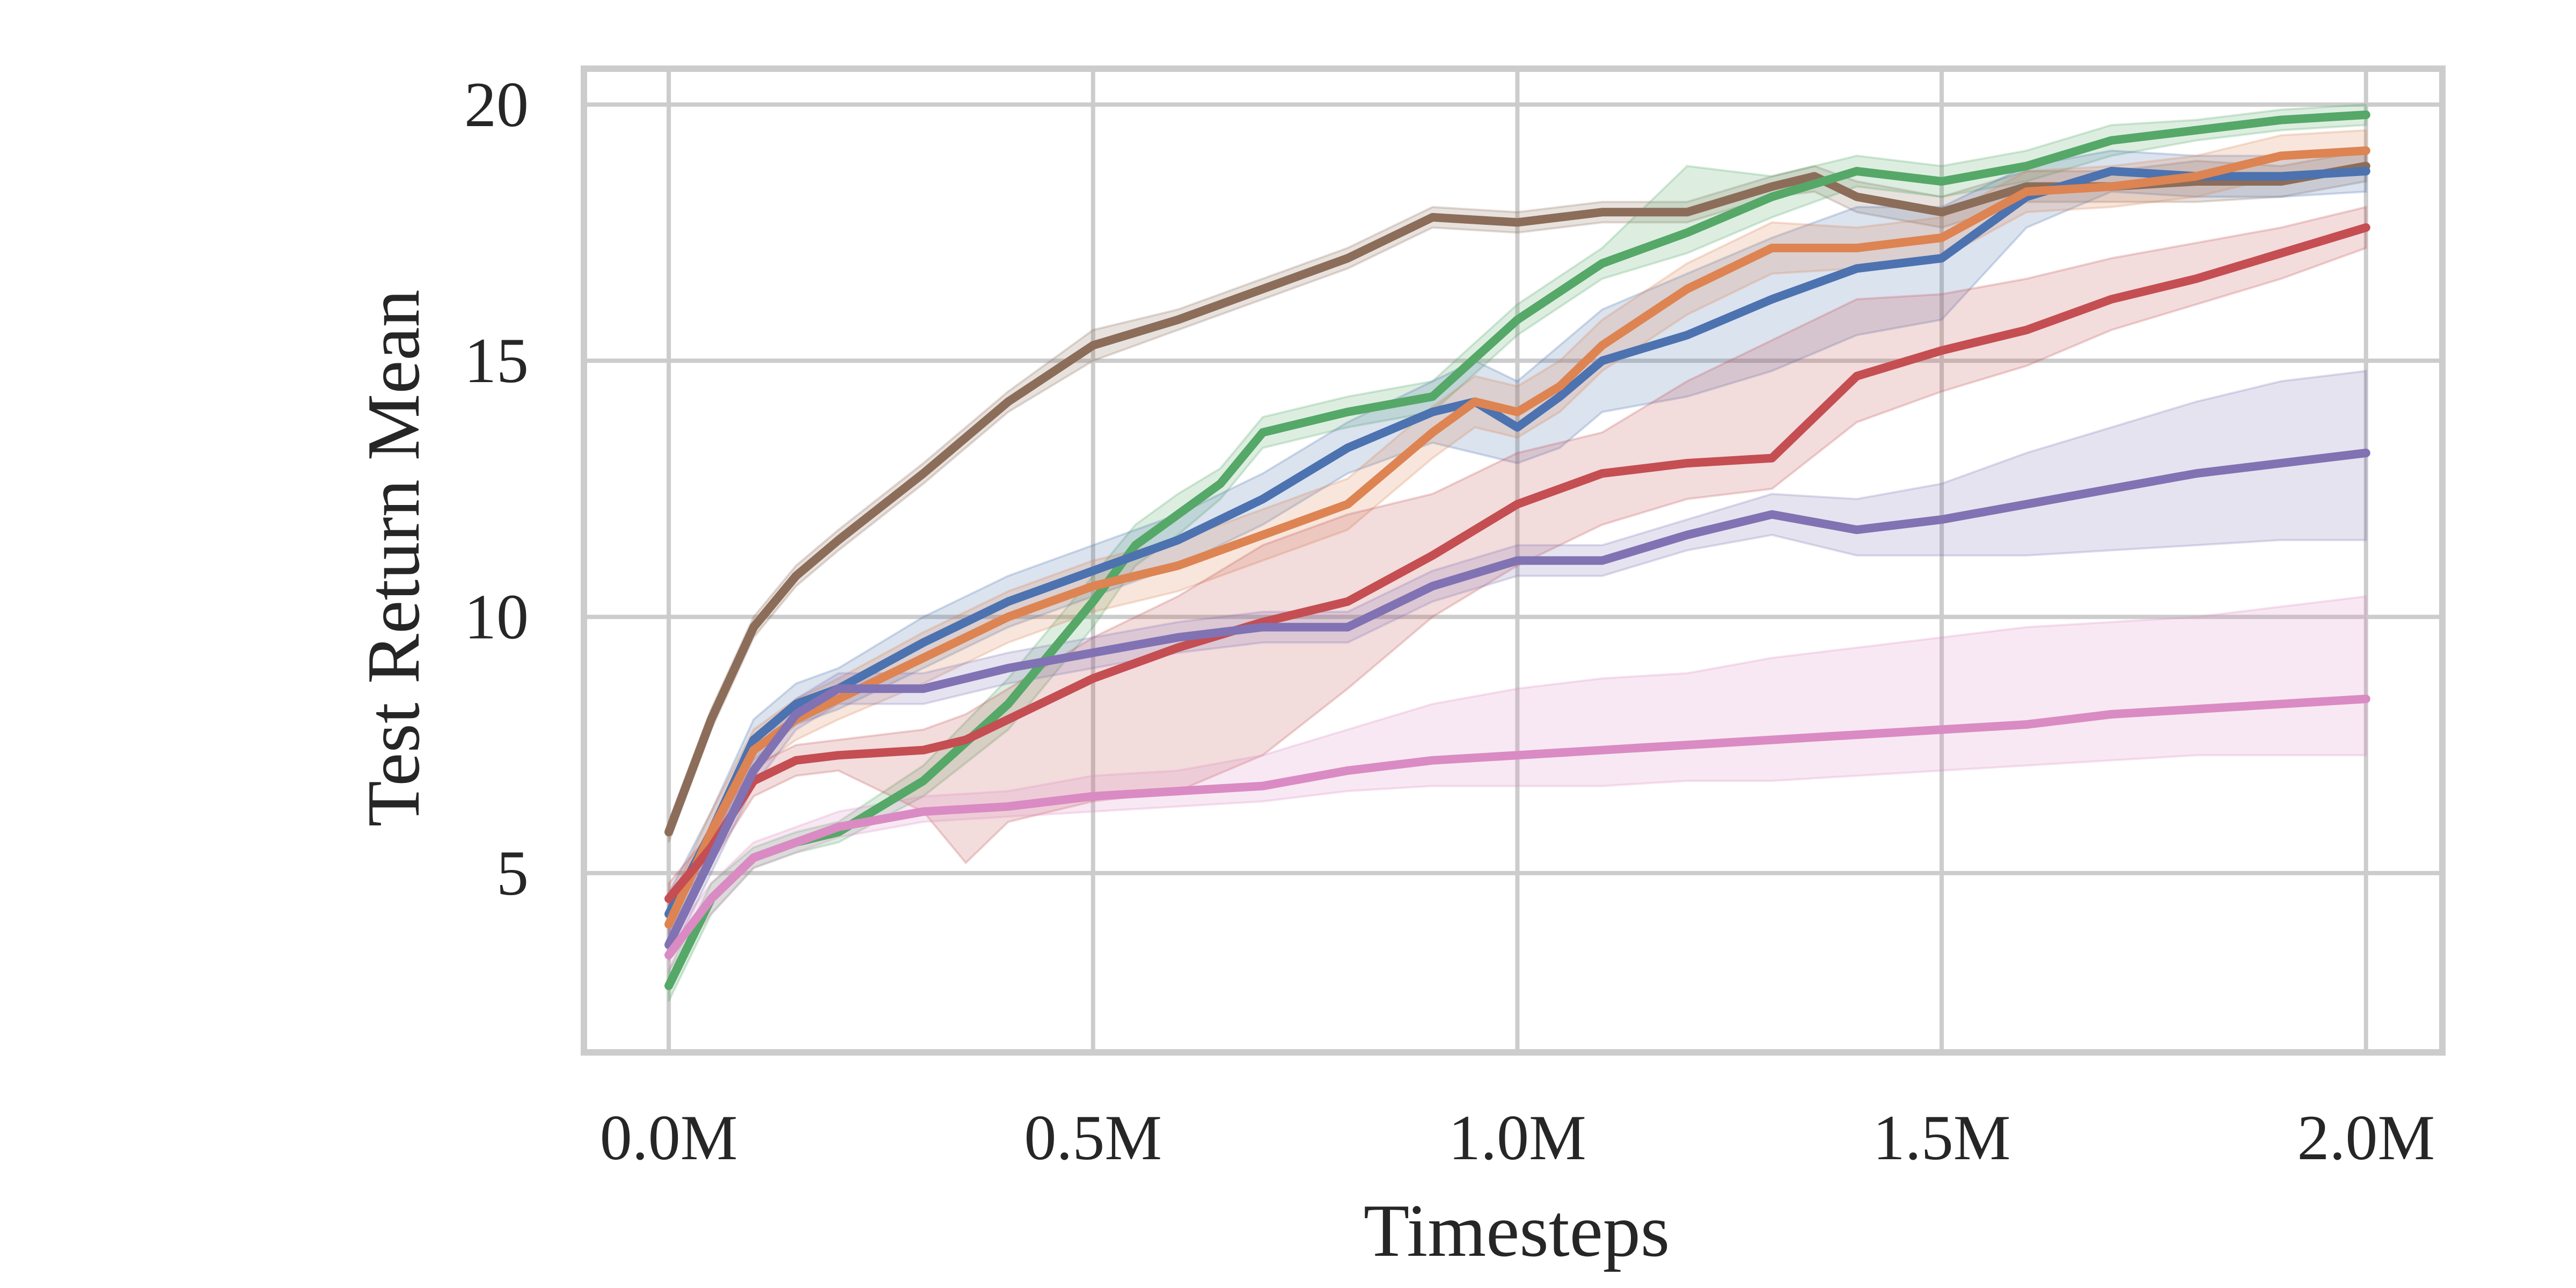 The image size is (2576, 1288). I want to click on x-tick-label: 2.0M, so click(2366, 1137).